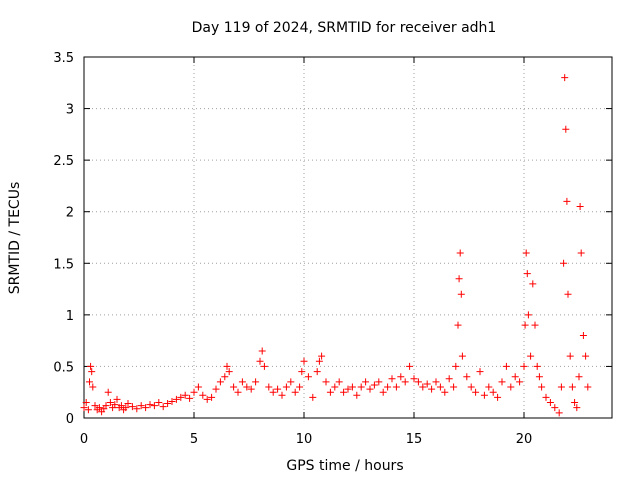  What do you see at coordinates (63, 161) in the screenshot?
I see `y-tick-label: 2.5` at bounding box center [63, 161].